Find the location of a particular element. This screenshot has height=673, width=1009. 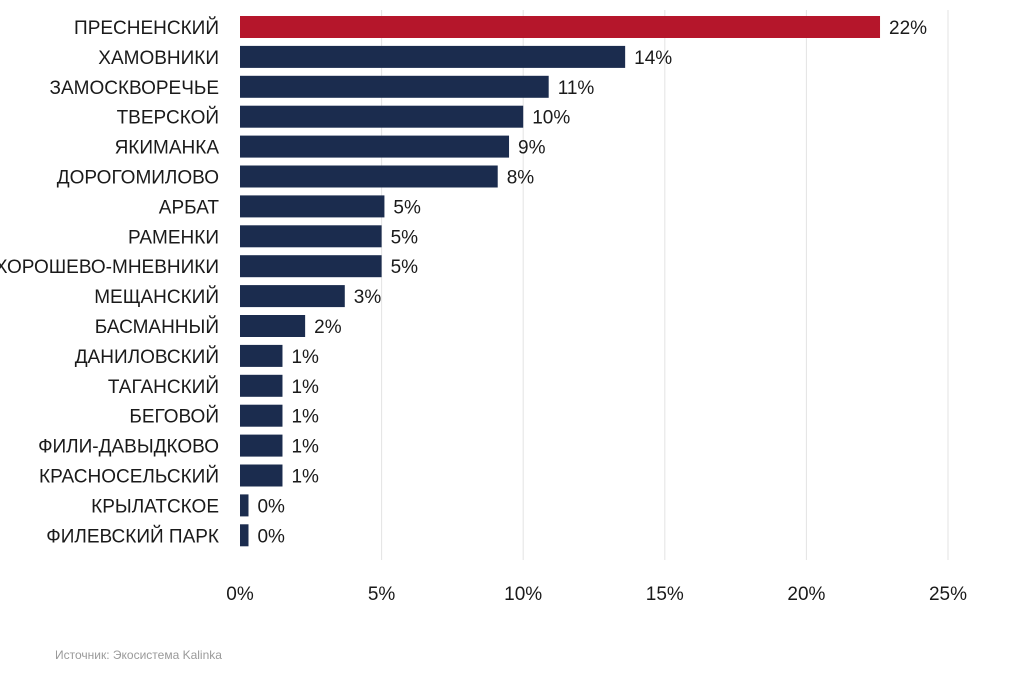

category-label: ФИЛЕВСКИЙ ПАРК is located at coordinates (132, 536).